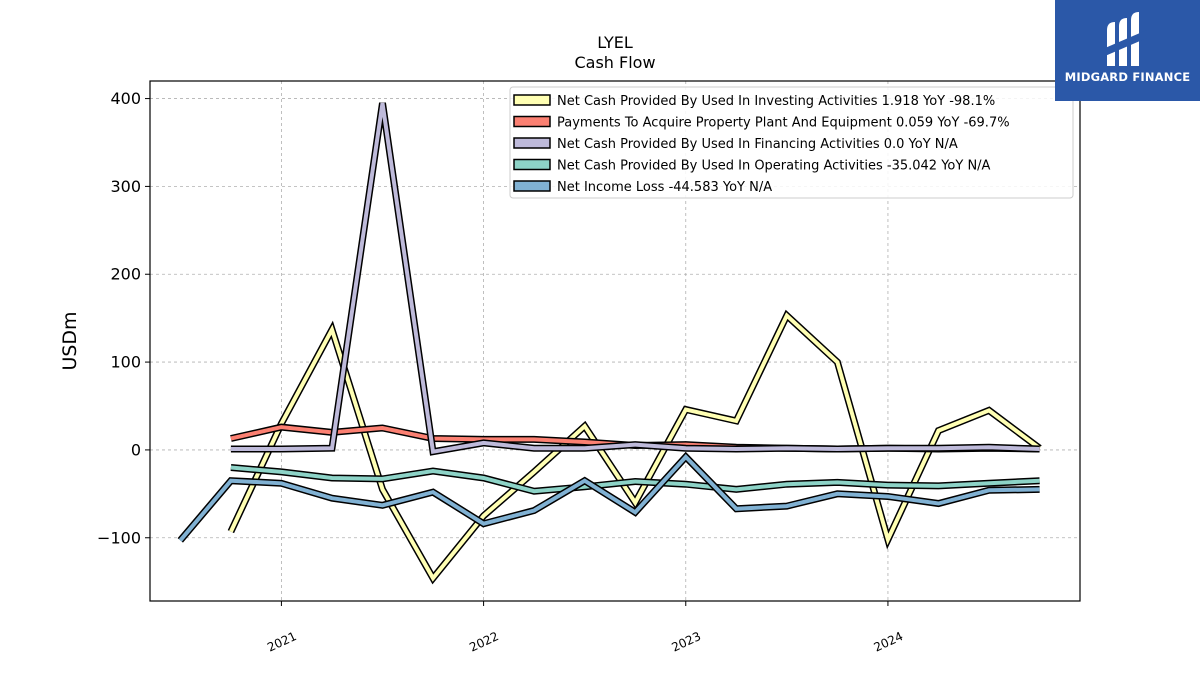  What do you see at coordinates (585, 628) in the screenshot?
I see `x-axis: 2021 2022 2023 2024` at bounding box center [585, 628].